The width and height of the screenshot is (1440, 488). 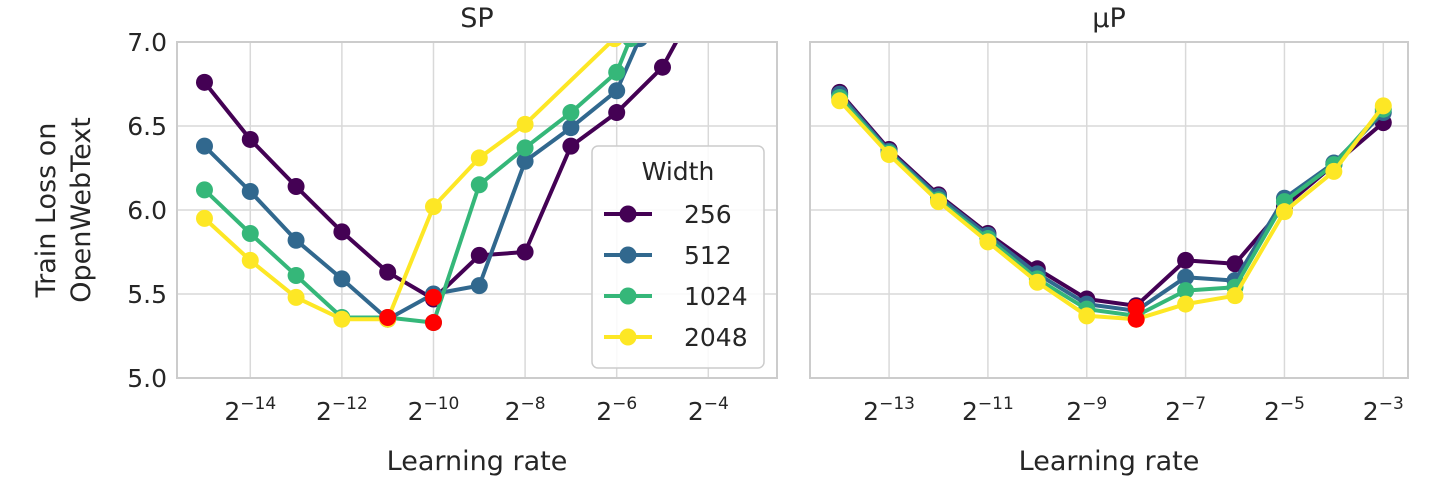 What do you see at coordinates (889, 410) in the screenshot?
I see `x-tick-label: 2−13` at bounding box center [889, 410].